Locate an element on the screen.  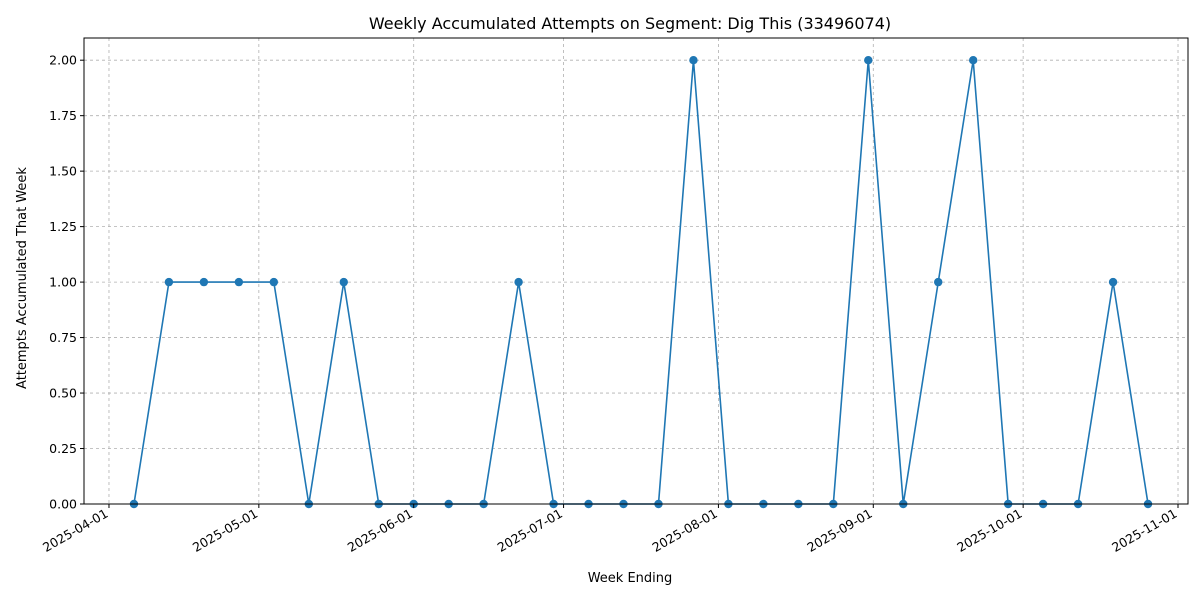
x-tick-label: 2025-05-01 is located at coordinates (225, 530).